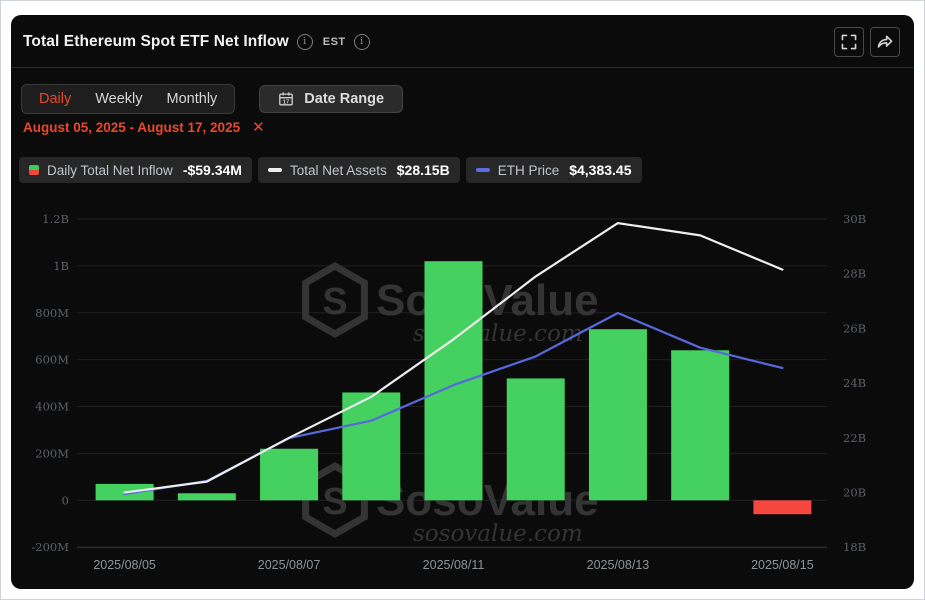  What do you see at coordinates (212, 170) in the screenshot?
I see `legend-value: -$59.34M` at bounding box center [212, 170].